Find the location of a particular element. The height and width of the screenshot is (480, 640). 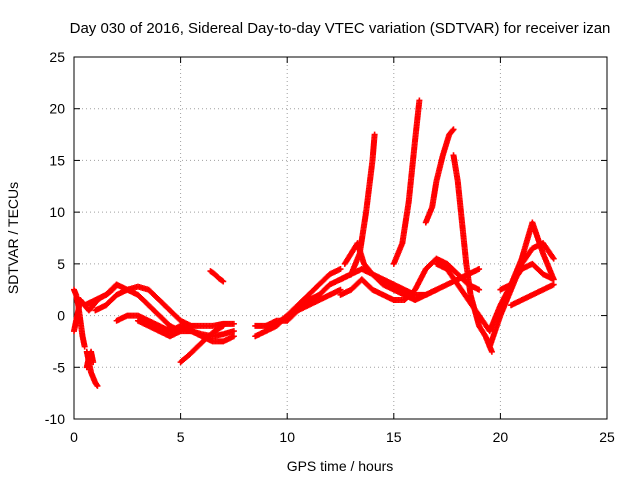

y-tick-label: 10 is located at coordinates (57, 212).